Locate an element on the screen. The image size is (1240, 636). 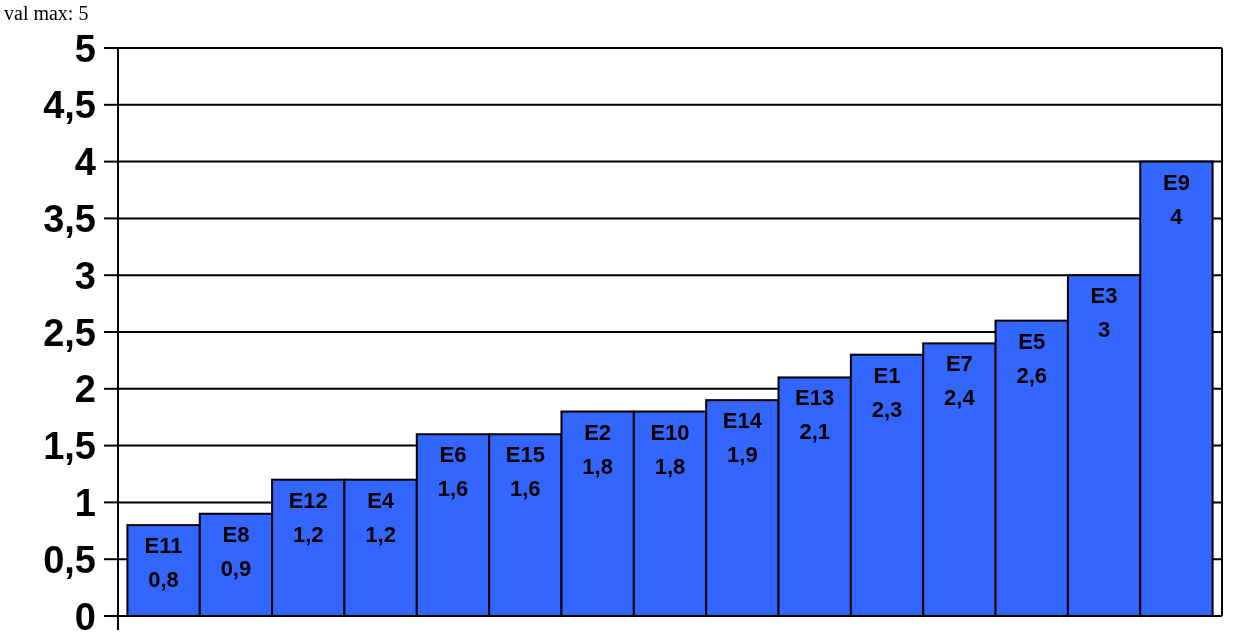
x-tick-label: E14 is located at coordinates (742, 421).